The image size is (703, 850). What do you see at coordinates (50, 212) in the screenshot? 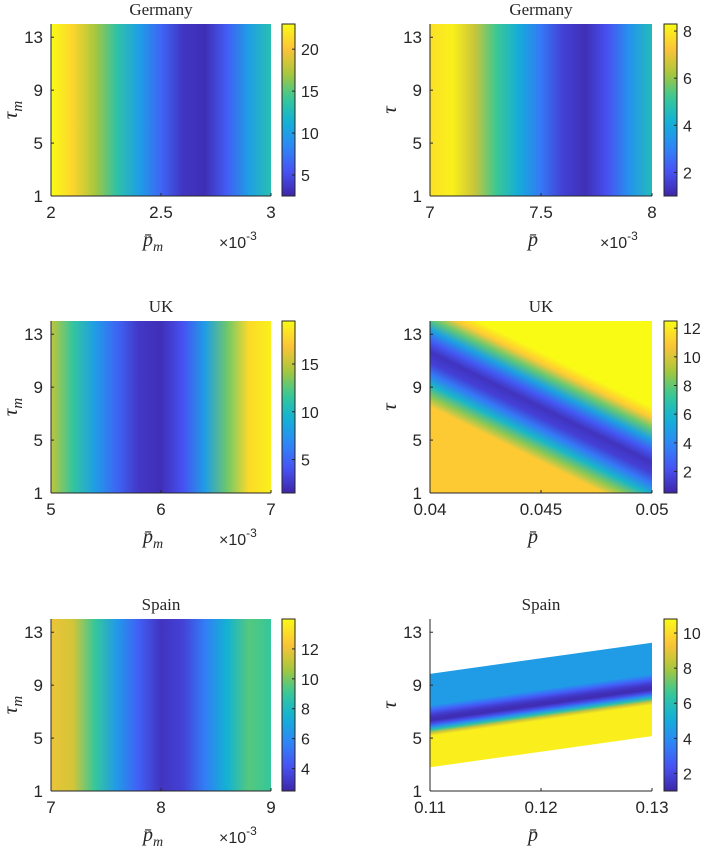
I see `x-tick-label: 2` at bounding box center [50, 212].